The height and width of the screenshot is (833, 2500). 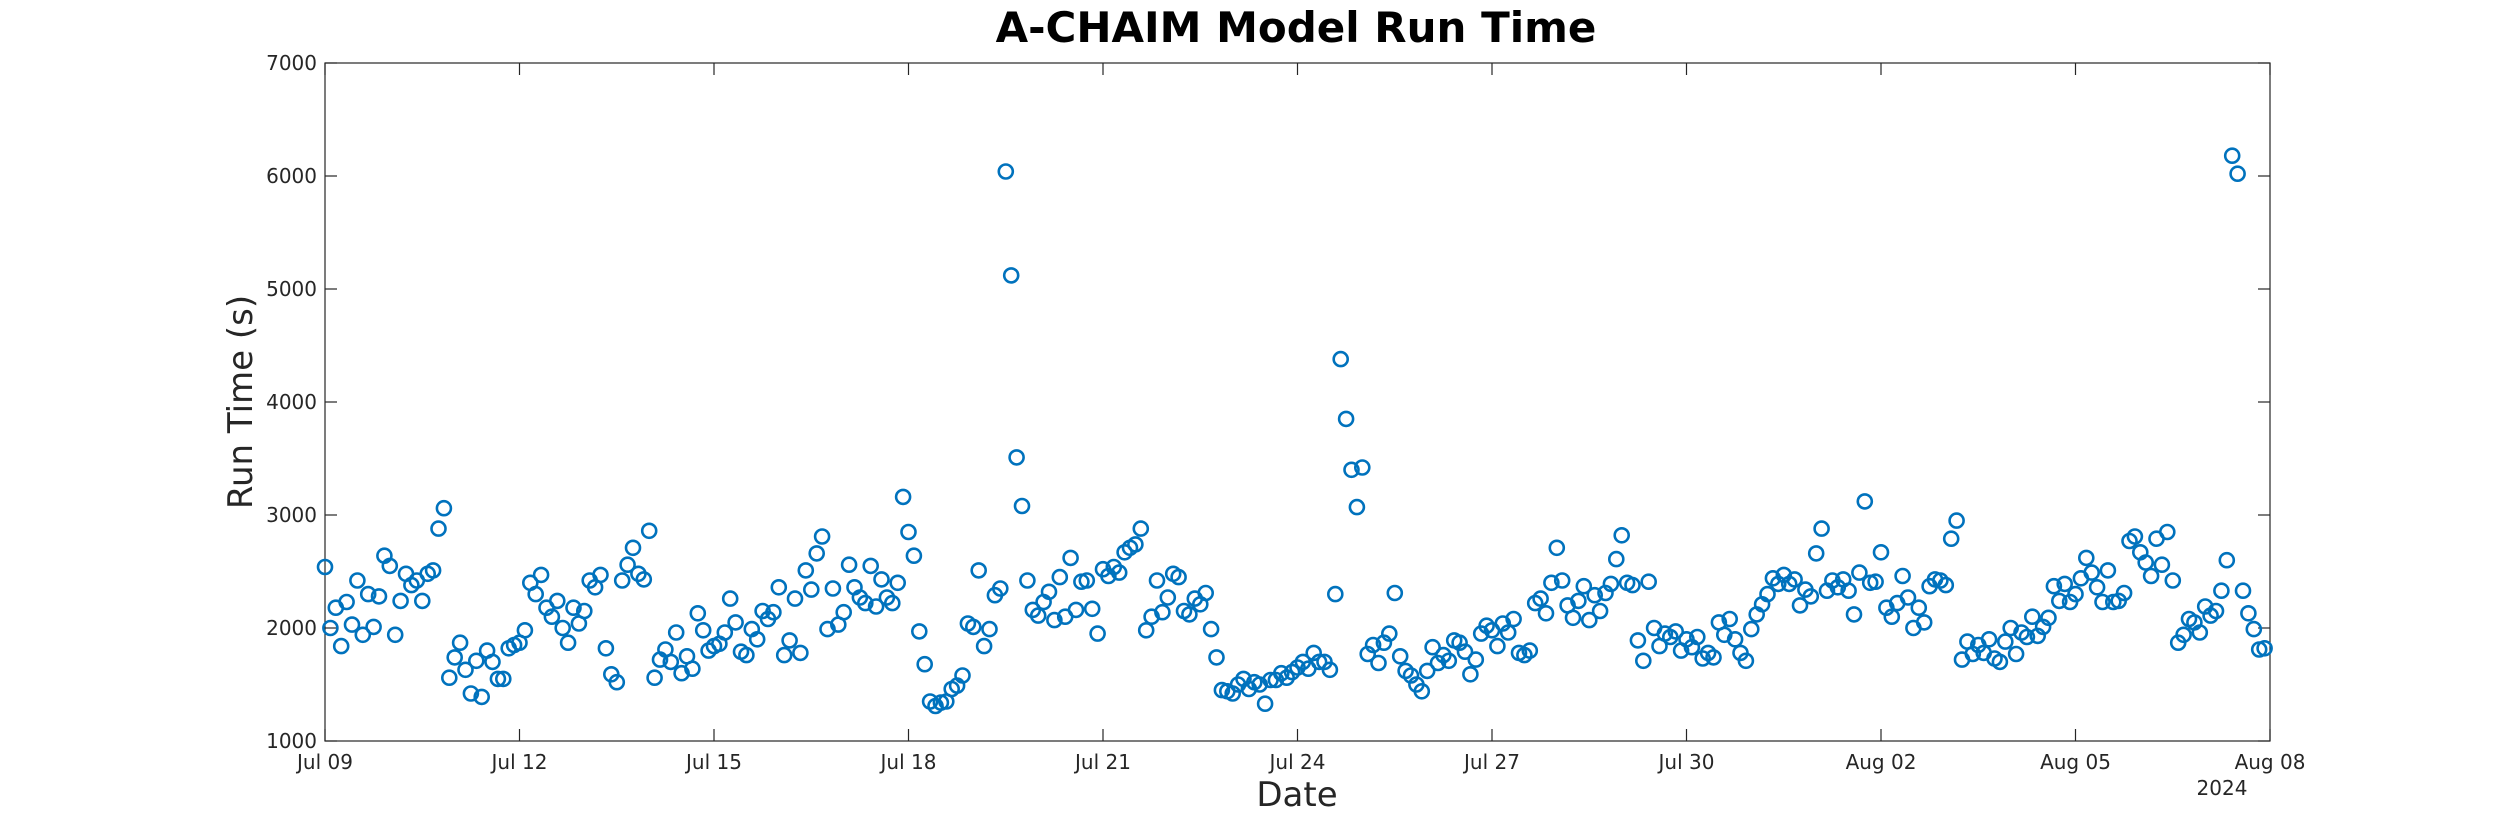 What do you see at coordinates (1297, 762) in the screenshot?
I see `x-tick-label: Jul 24` at bounding box center [1297, 762].